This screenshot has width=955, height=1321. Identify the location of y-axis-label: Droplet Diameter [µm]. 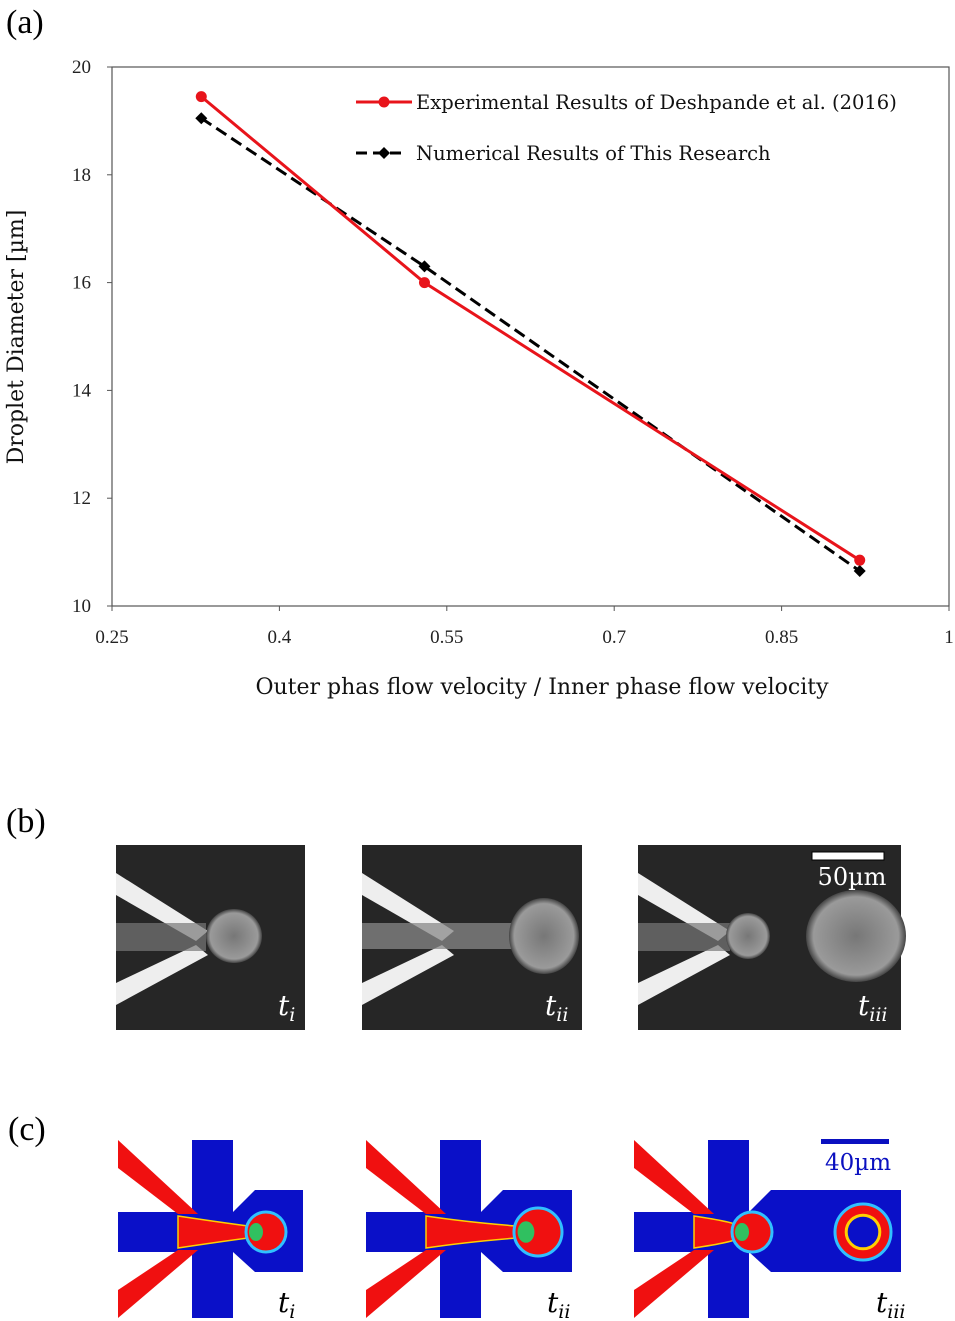
(16, 337).